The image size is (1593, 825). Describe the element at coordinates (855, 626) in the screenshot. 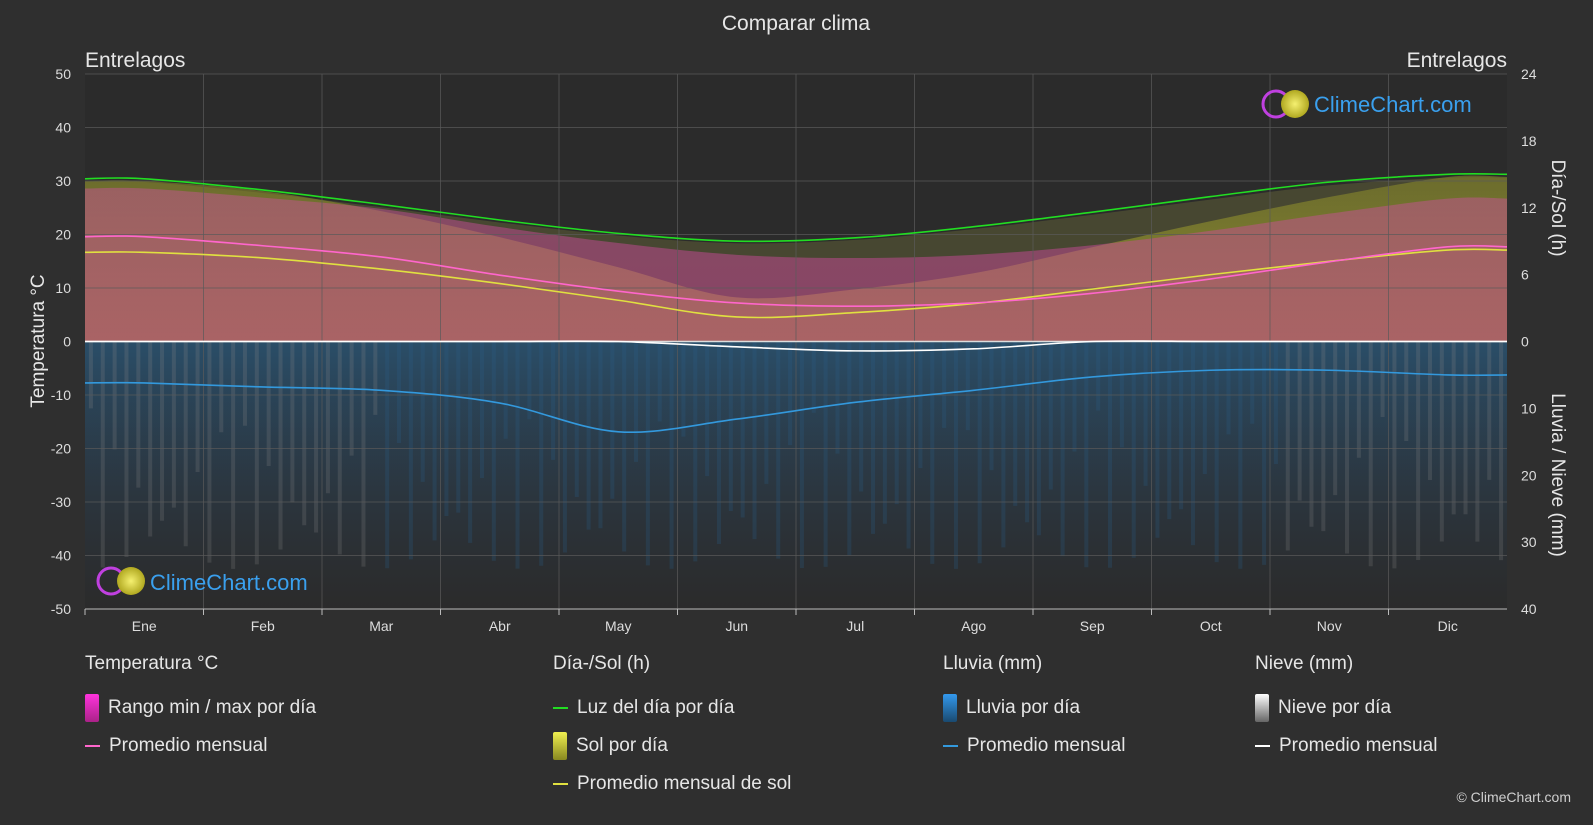

I see `x-tick-label: Jul` at that location.